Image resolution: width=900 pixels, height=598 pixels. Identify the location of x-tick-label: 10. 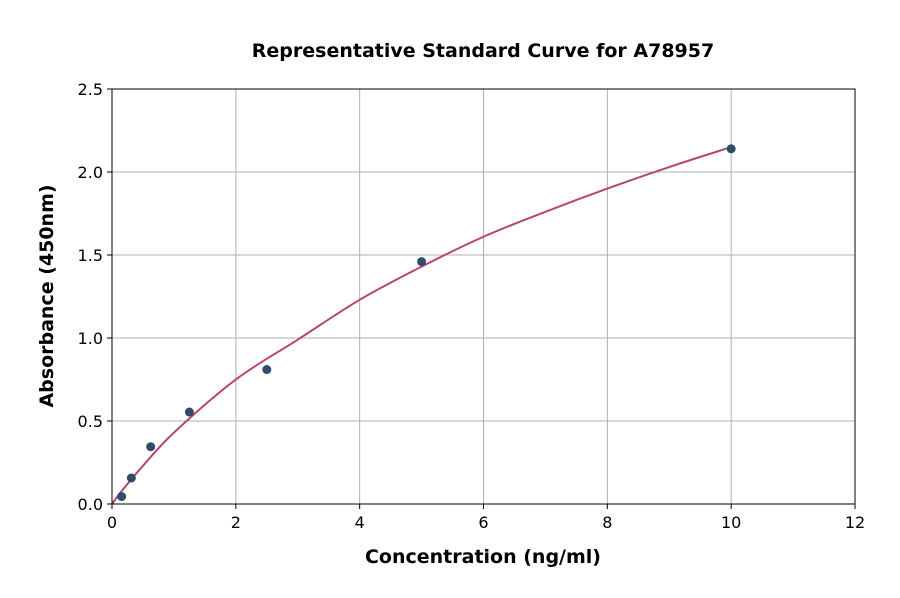
(731, 522).